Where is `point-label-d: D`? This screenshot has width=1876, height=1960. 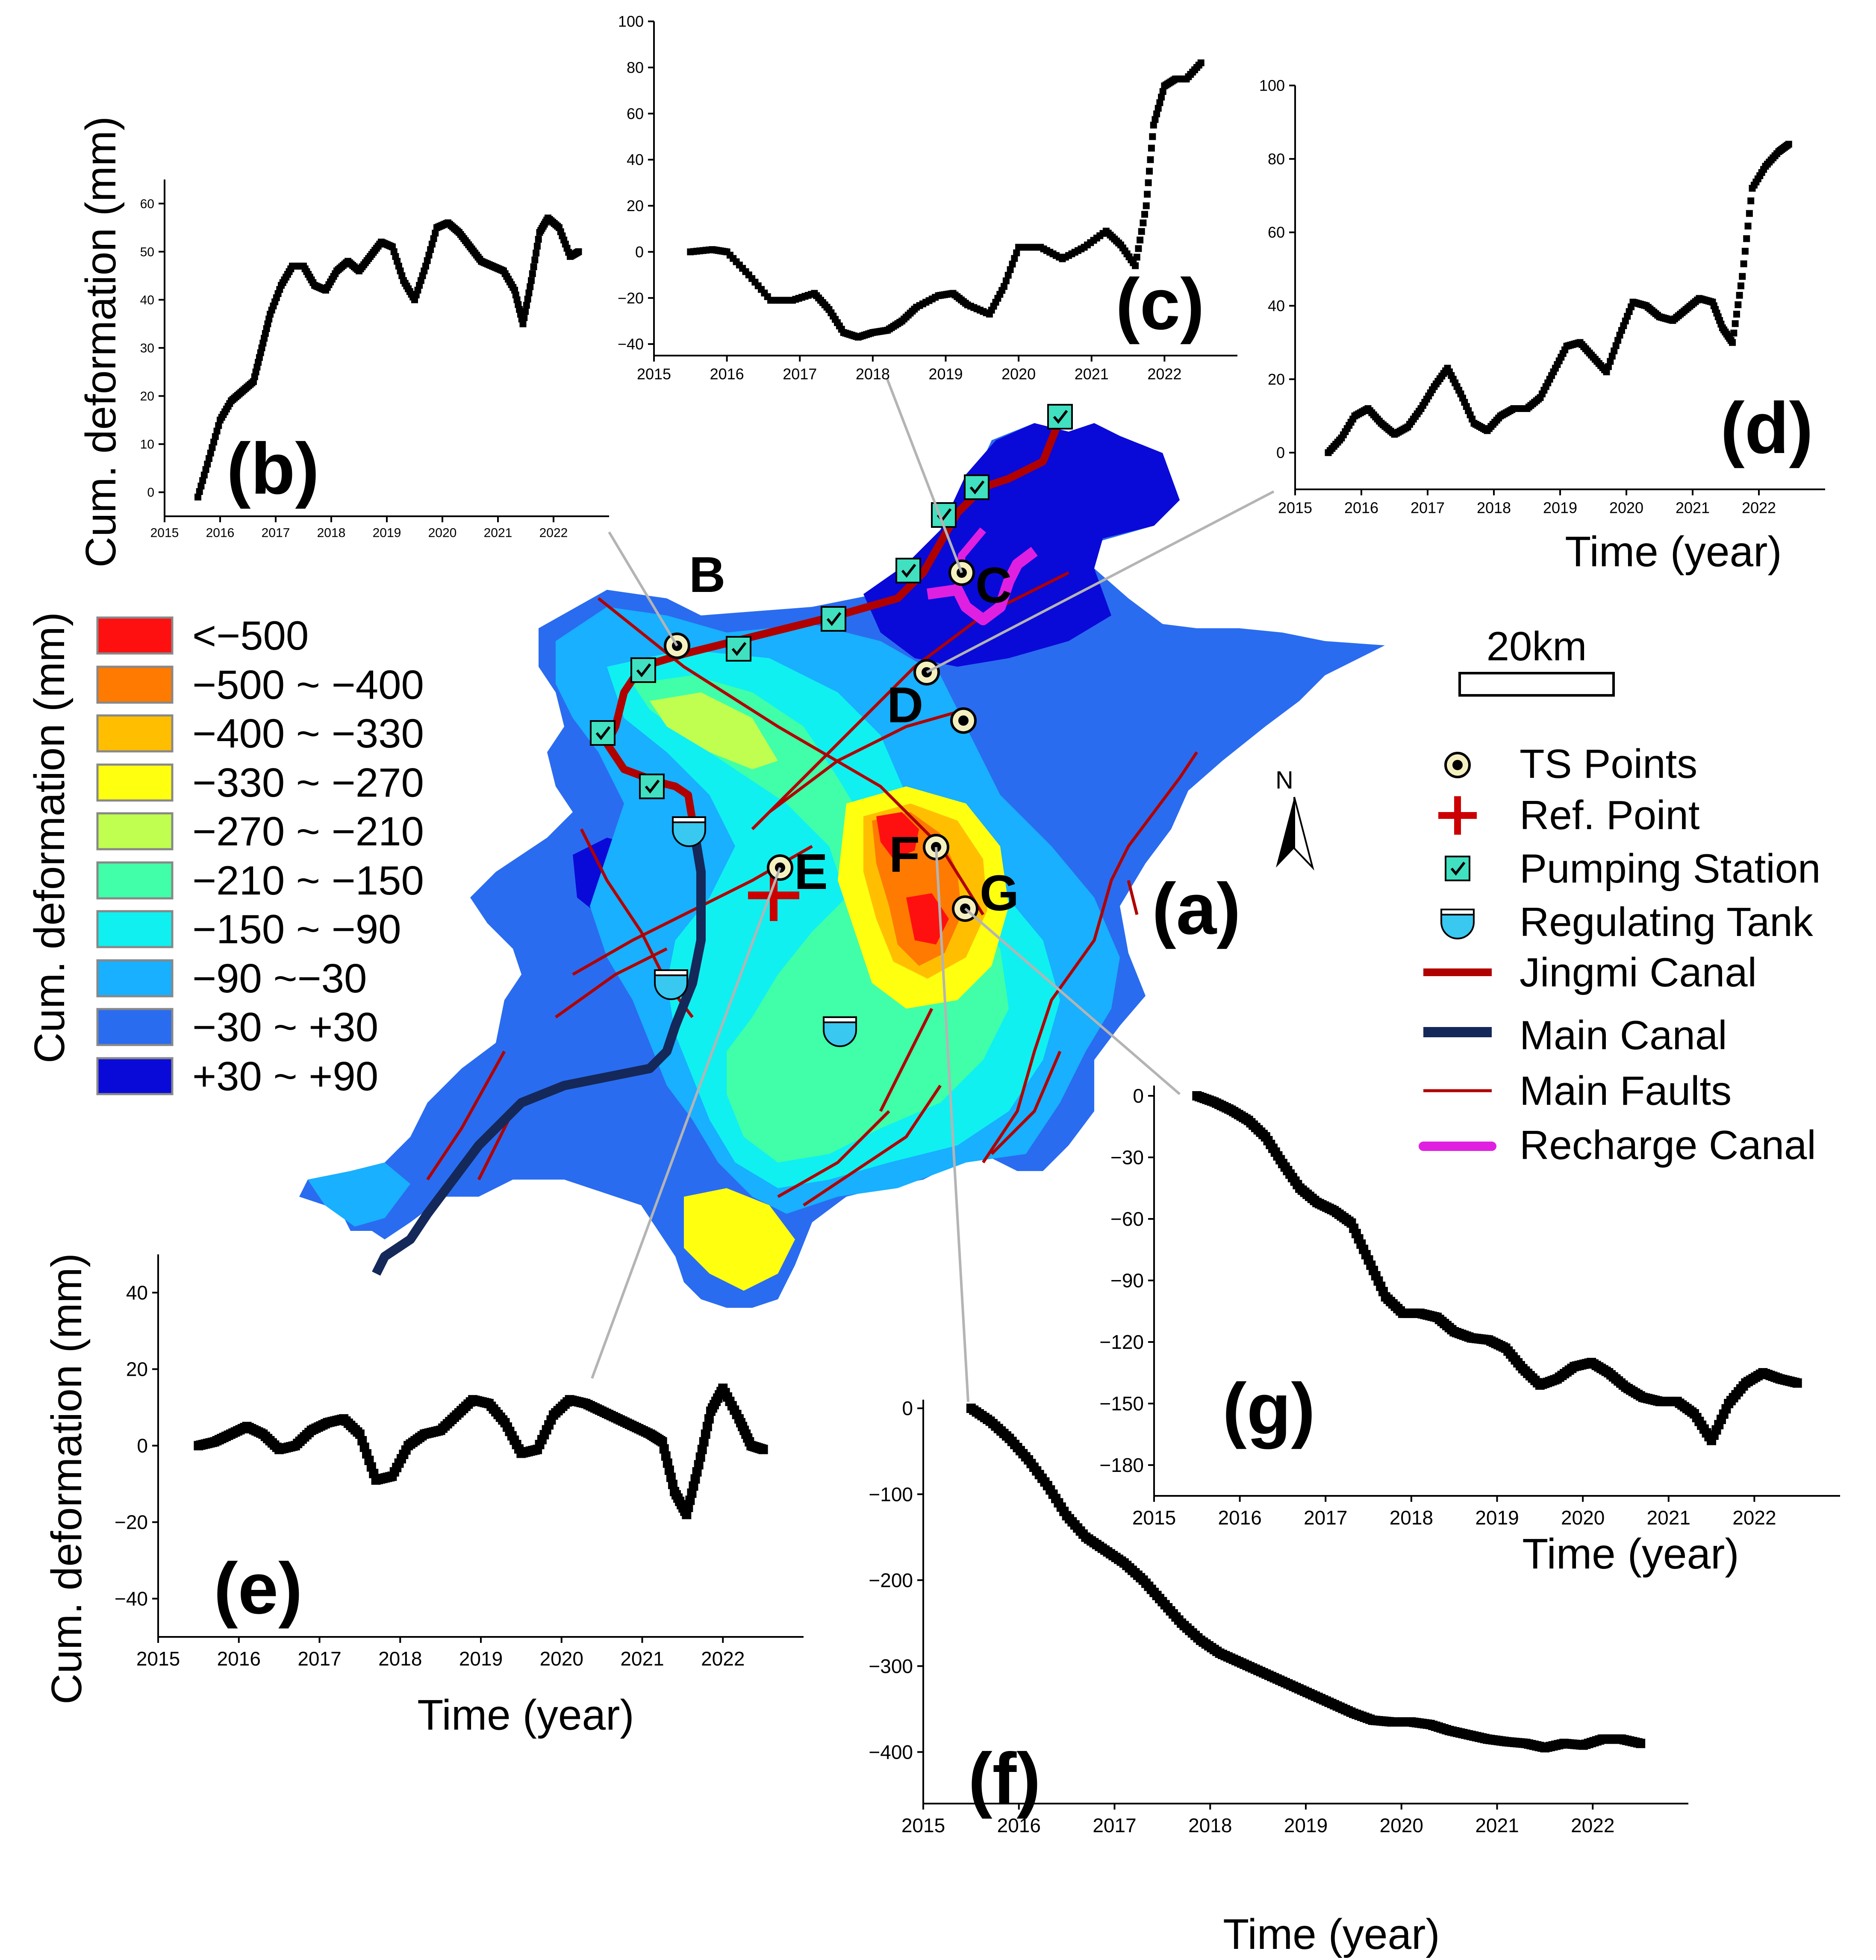 point-label-d: D is located at coordinates (905, 705).